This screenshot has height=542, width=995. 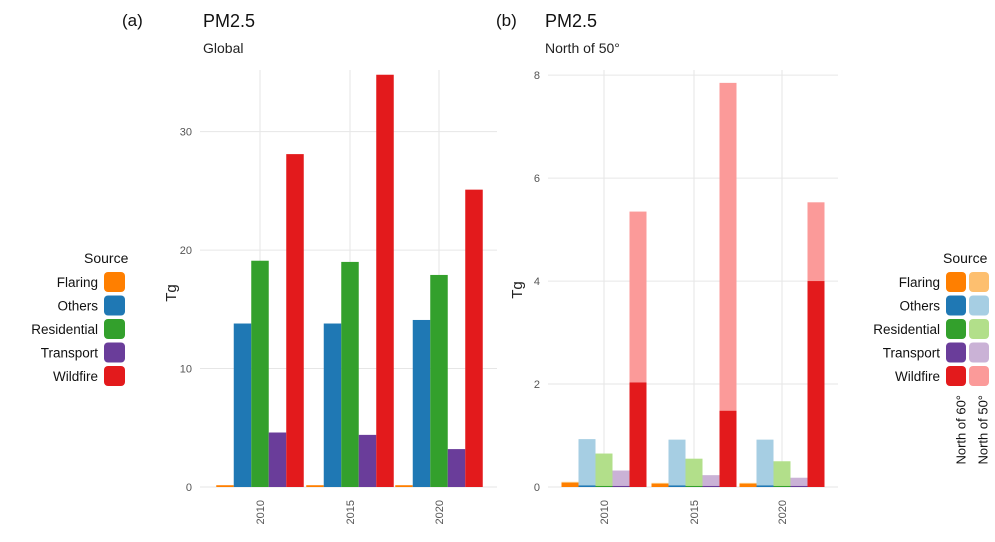 What do you see at coordinates (728, 448) in the screenshot?
I see `bar-b-wildfire-north-of-60-2015` at bounding box center [728, 448].